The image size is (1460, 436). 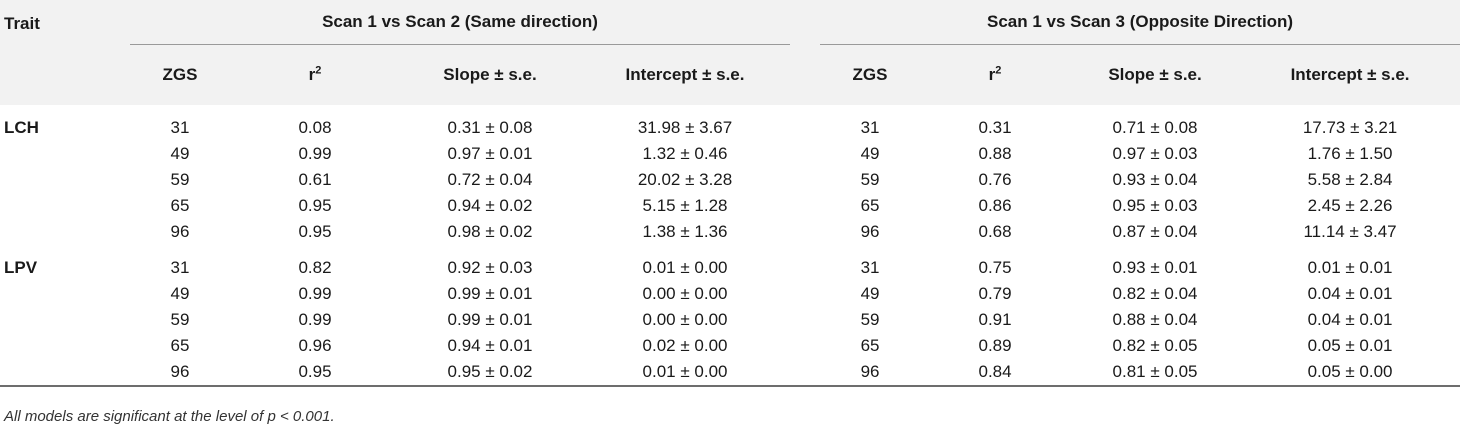 What do you see at coordinates (1350, 127) in the screenshot?
I see `cell-intercept-scan3: 17.73 ± 3.21` at bounding box center [1350, 127].